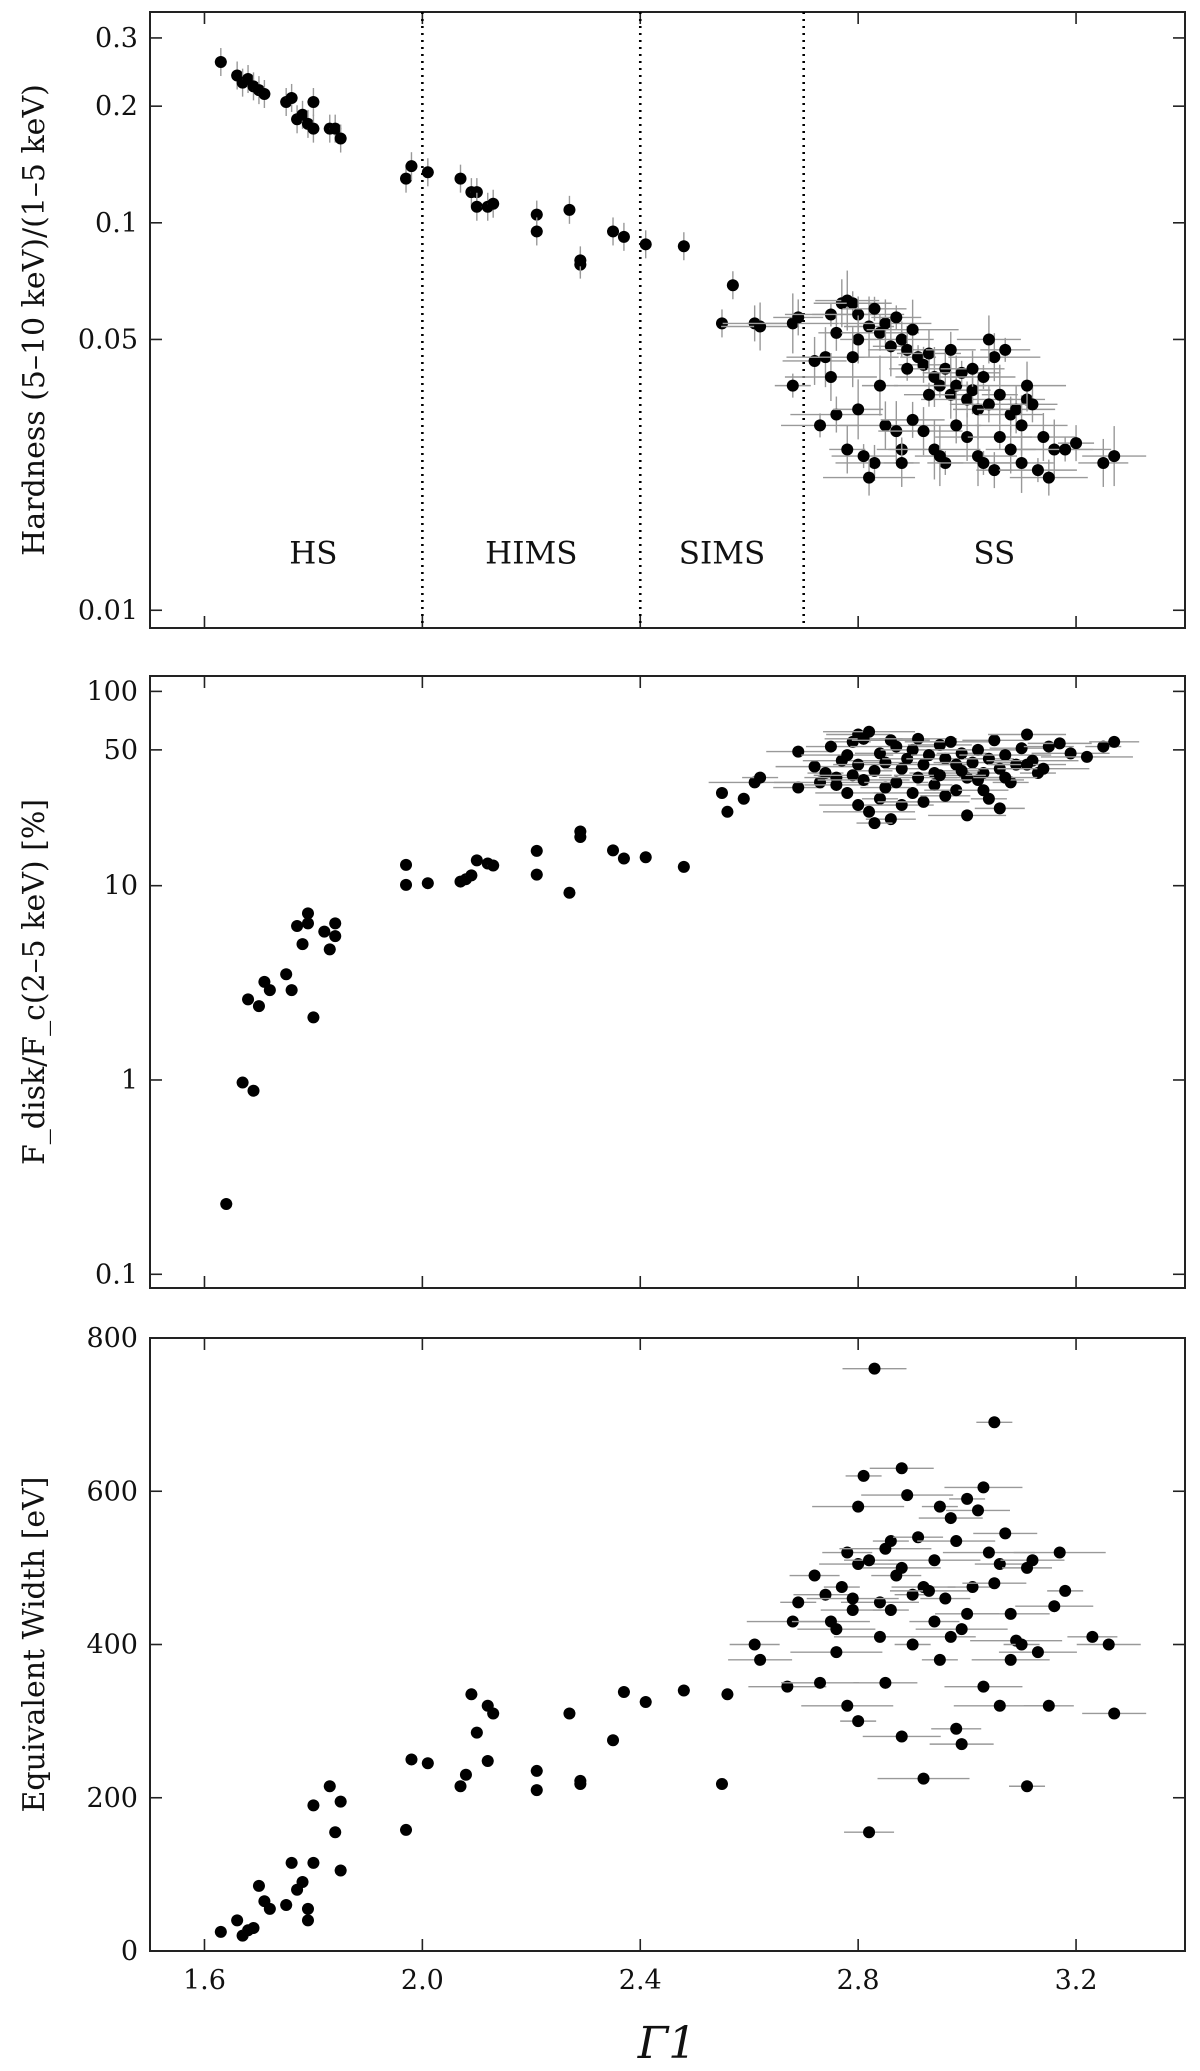 This screenshot has height=2071, width=1200. I want to click on y-axis-title: F_disk/F_c(2–5 keV) [%], so click(34, 982).